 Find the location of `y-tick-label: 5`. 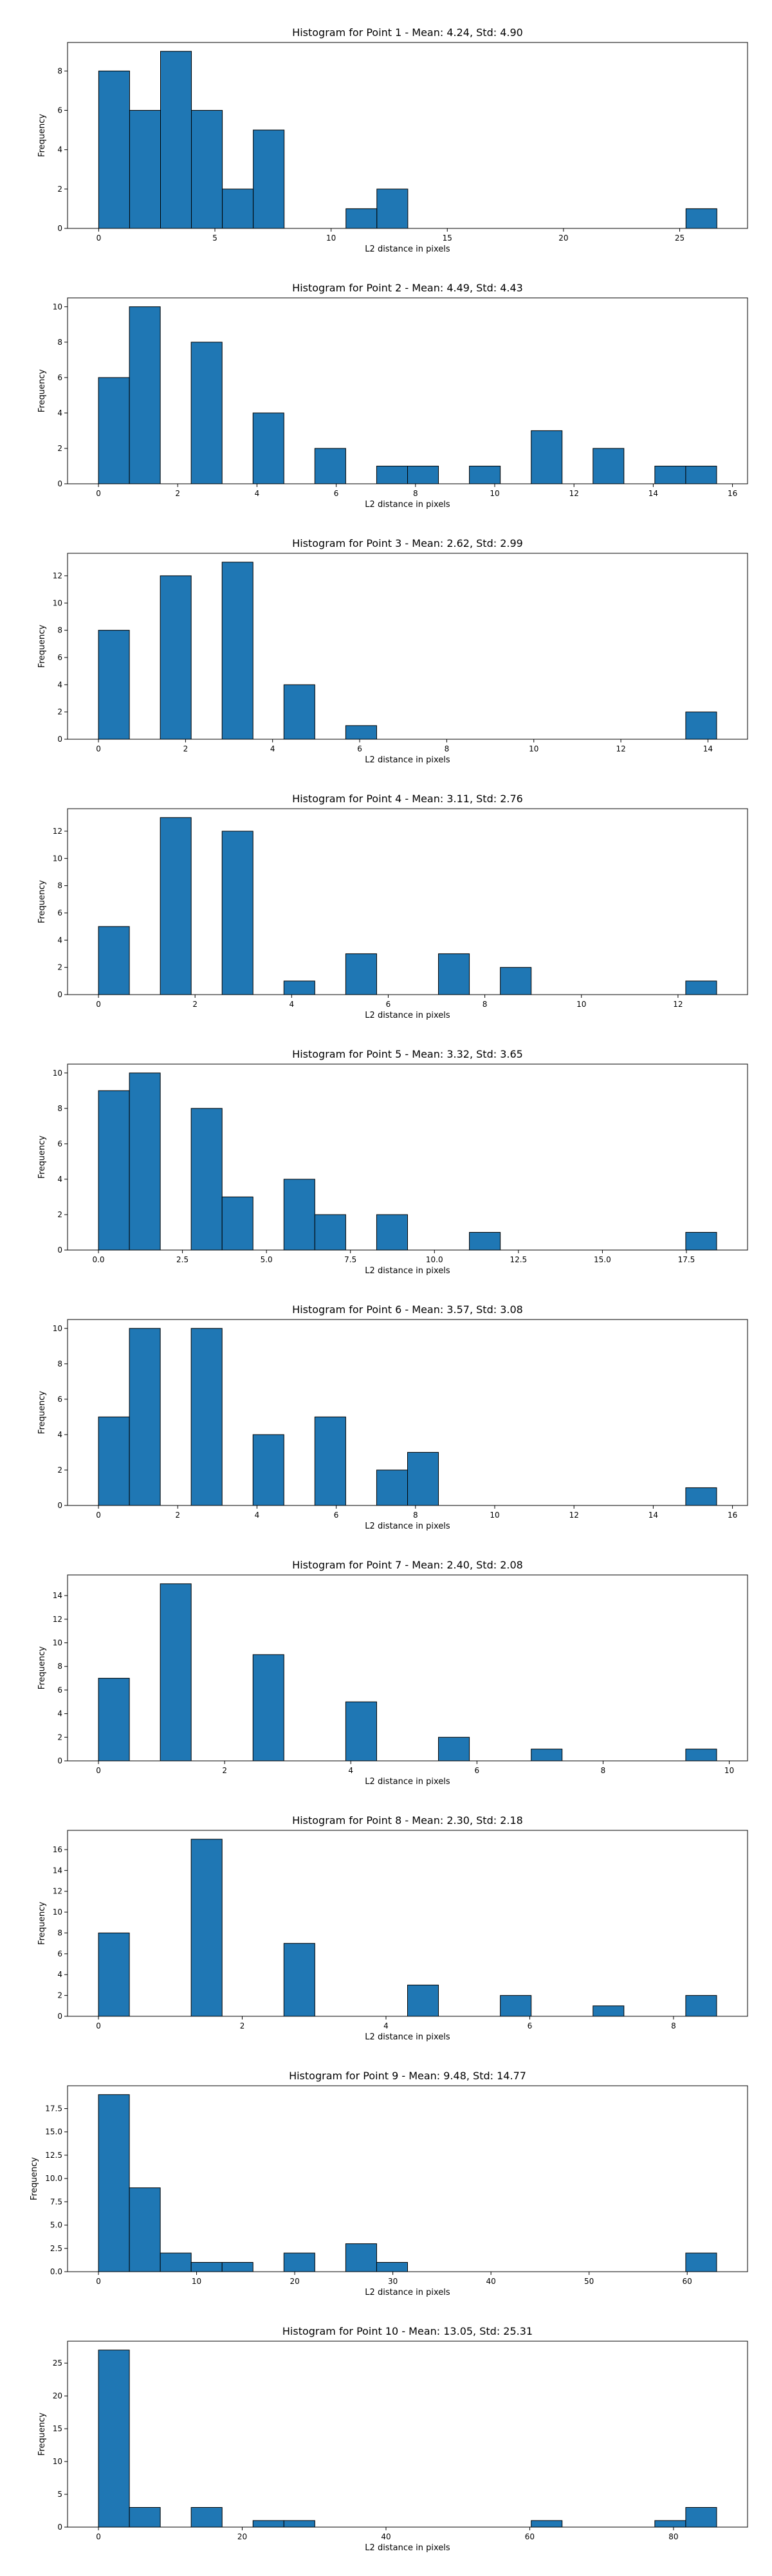

y-tick-label: 5 is located at coordinates (59, 2494).